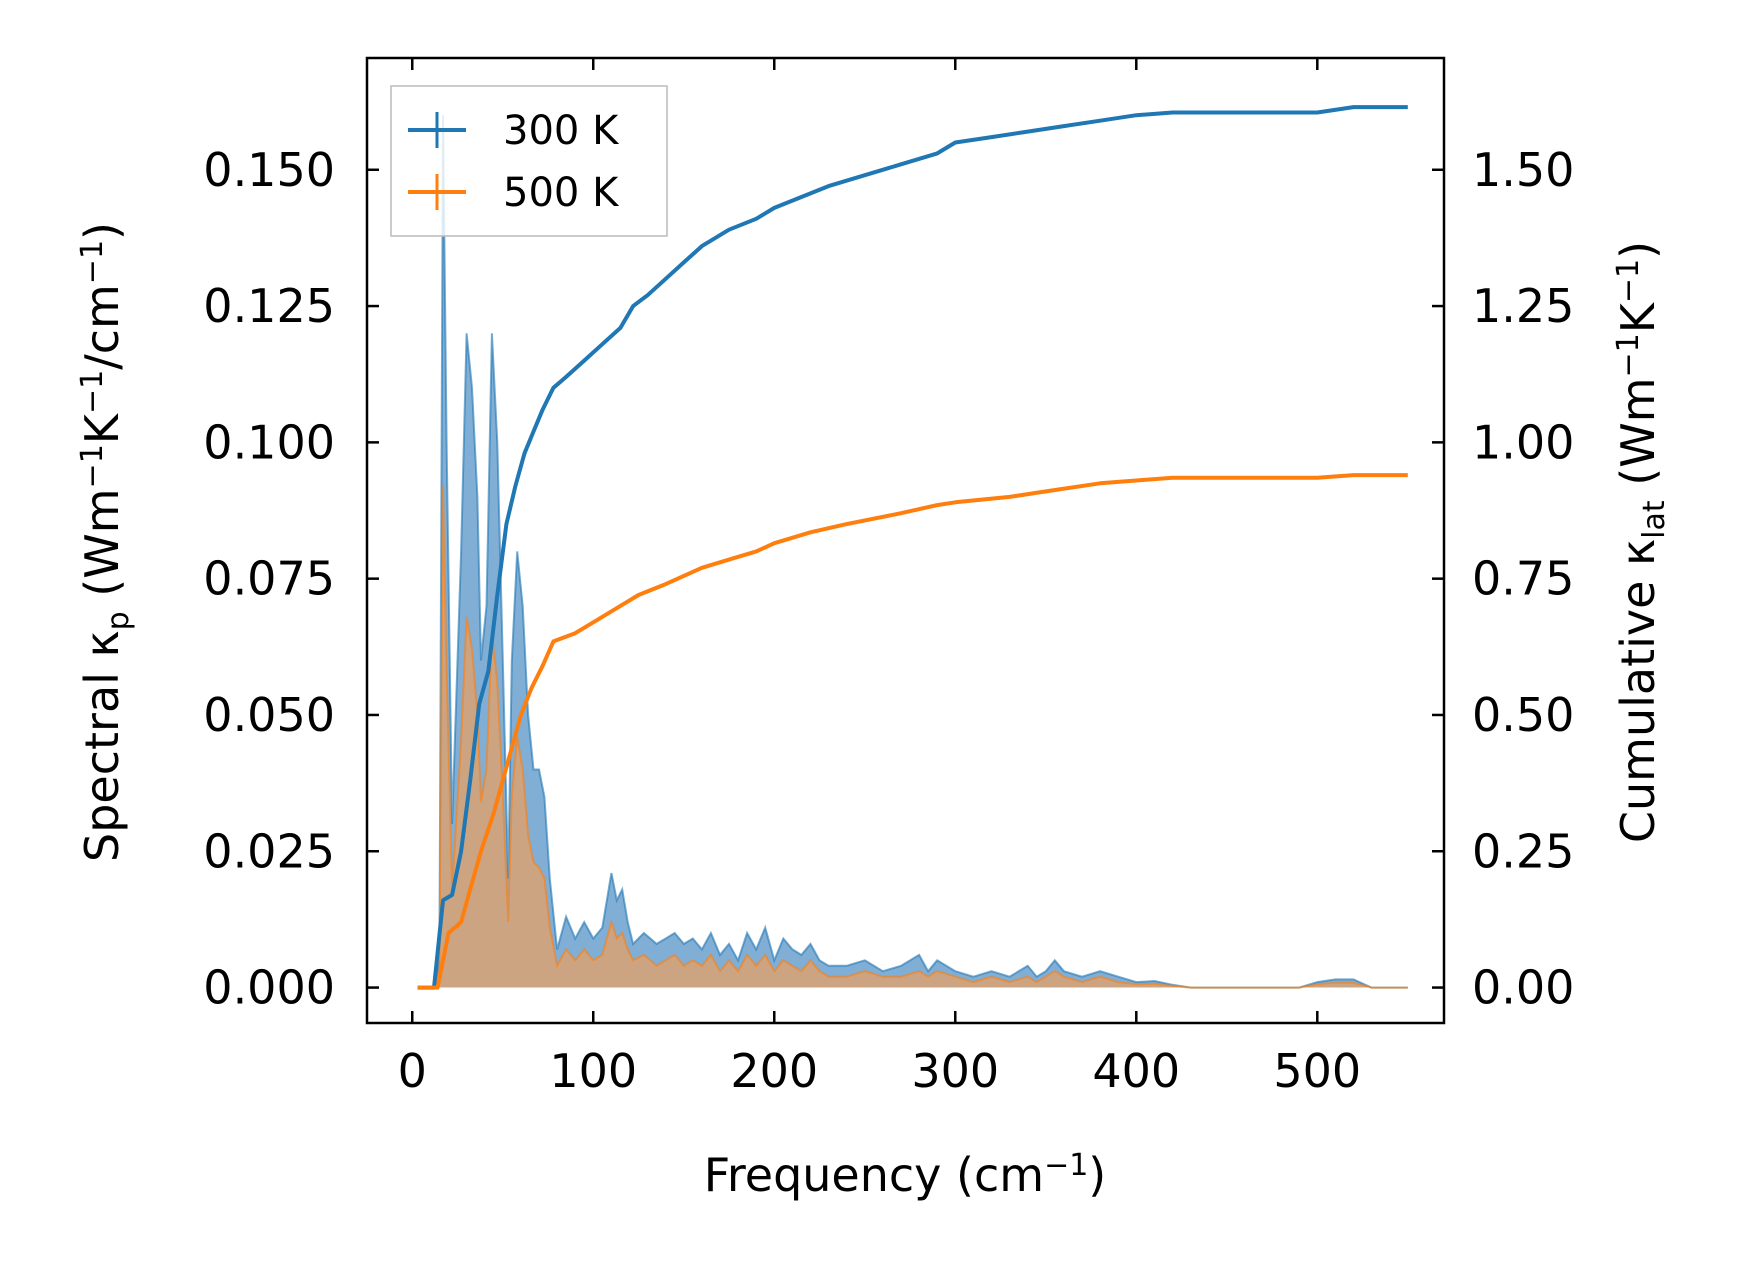 This screenshot has width=1753, height=1264. Describe the element at coordinates (269, 988) in the screenshot. I see `y-left-tick-label: 0.000` at that location.